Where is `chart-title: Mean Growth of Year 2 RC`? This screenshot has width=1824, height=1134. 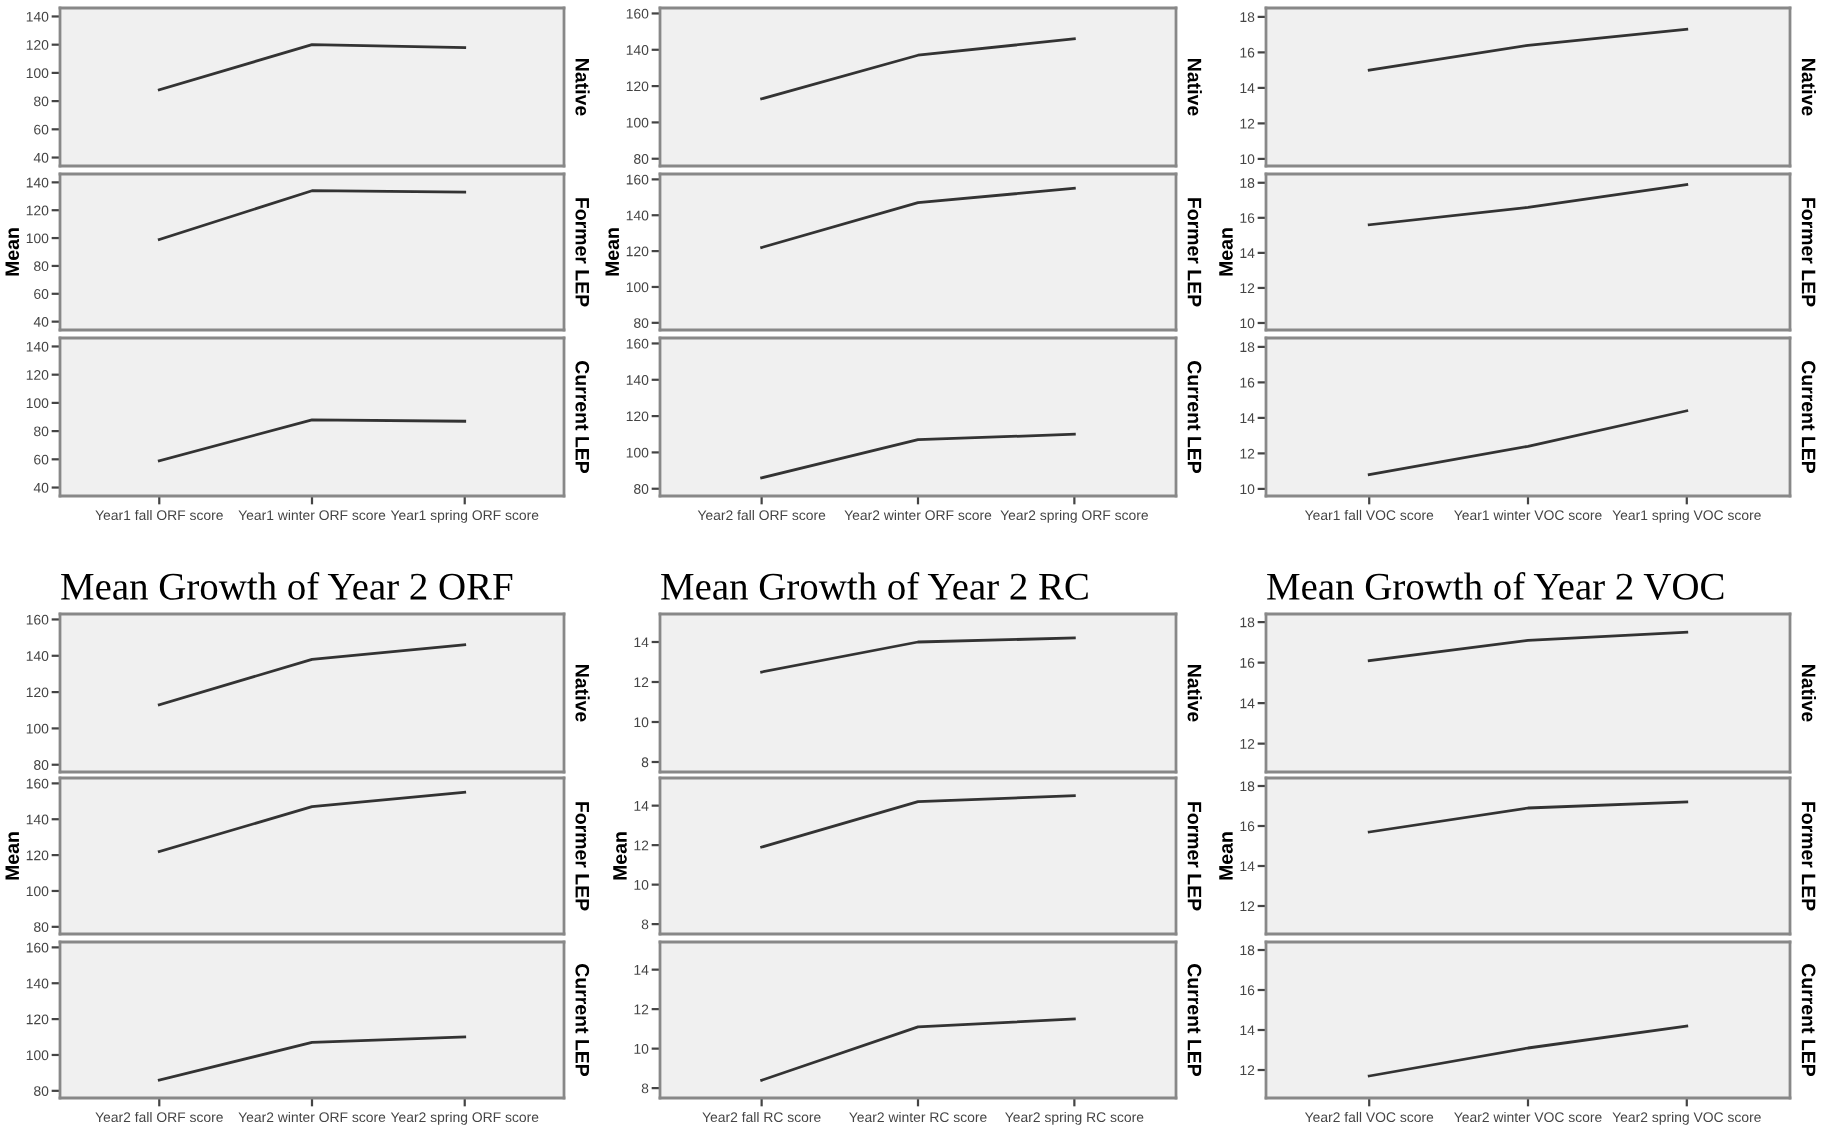
chart-title: Mean Growth of Year 2 RC is located at coordinates (874, 586).